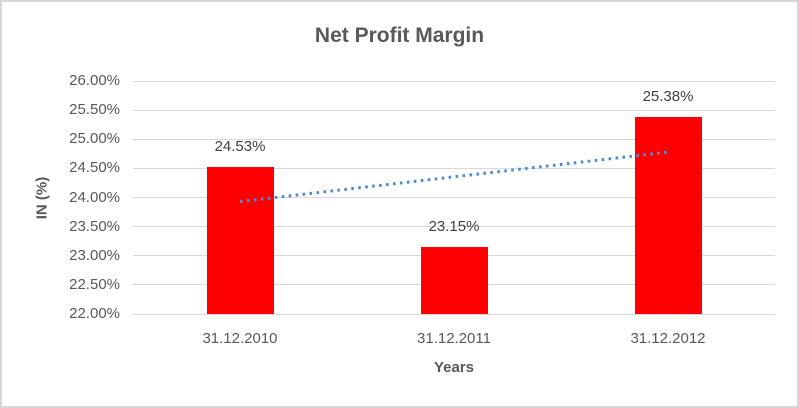  I want to click on data-label: 23.15%, so click(454, 226).